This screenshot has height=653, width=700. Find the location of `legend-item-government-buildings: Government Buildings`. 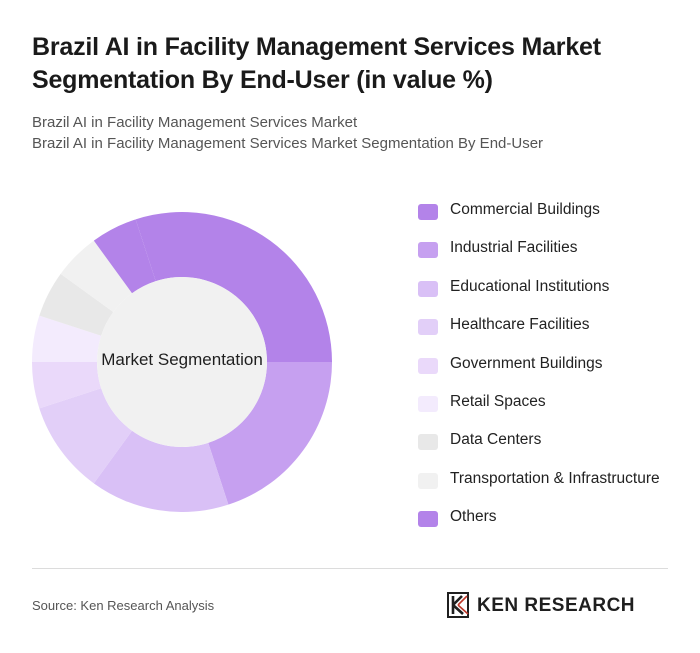

legend-item-government-buildings: Government Buildings is located at coordinates (553, 372).